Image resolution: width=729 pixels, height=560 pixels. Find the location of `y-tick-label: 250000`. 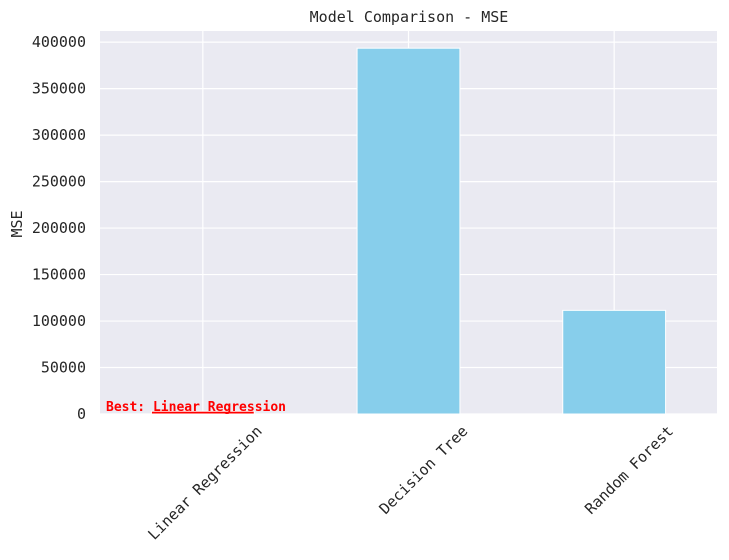

y-tick-label: 250000 is located at coordinates (59, 182).